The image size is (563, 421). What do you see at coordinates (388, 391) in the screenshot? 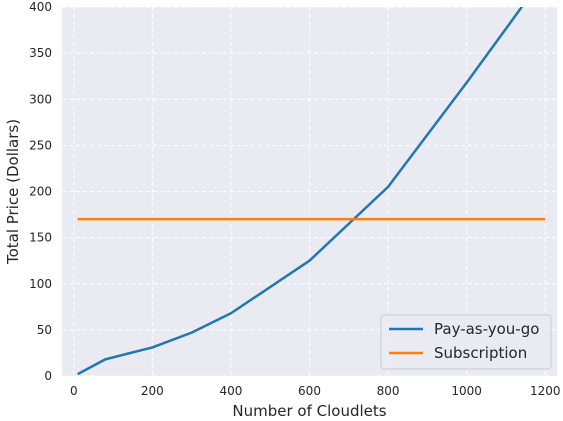
I see `x-tick-label: 800` at bounding box center [388, 391].